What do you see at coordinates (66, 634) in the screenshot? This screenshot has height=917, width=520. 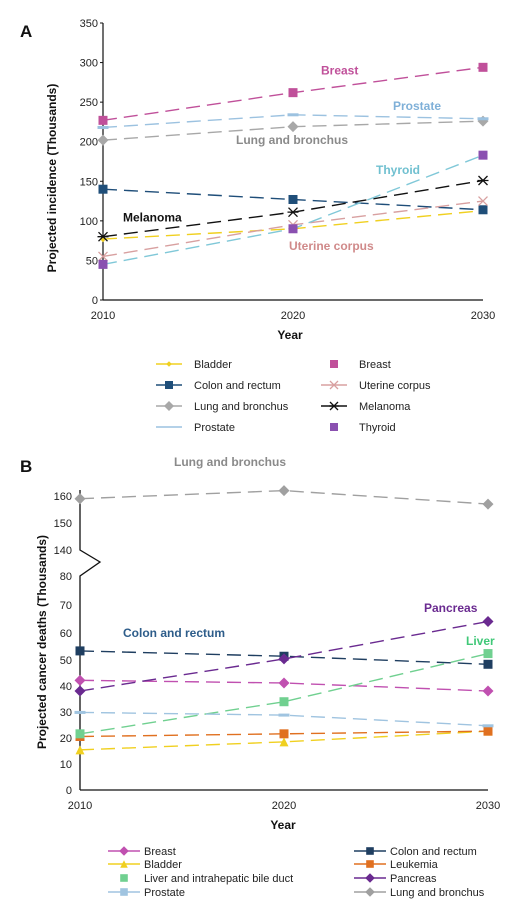 I see `panel-b-y-tick-label: 60` at bounding box center [66, 634].